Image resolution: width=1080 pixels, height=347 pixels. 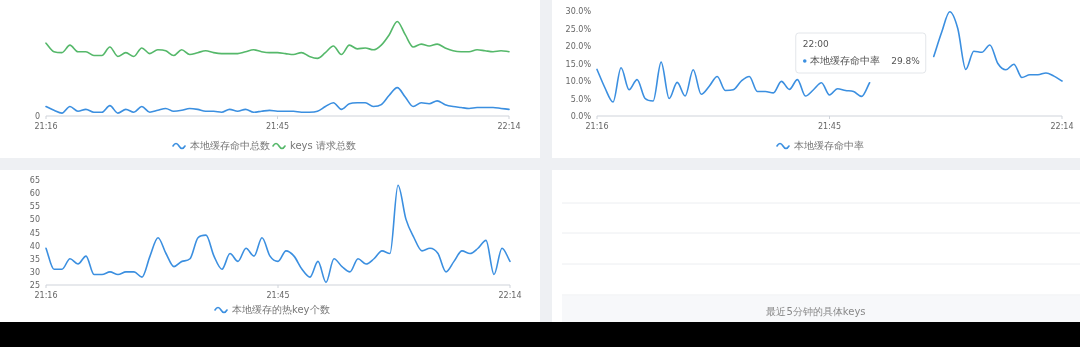 I want to click on legend-item: 本地缓存的热key个数, so click(x=272, y=309).